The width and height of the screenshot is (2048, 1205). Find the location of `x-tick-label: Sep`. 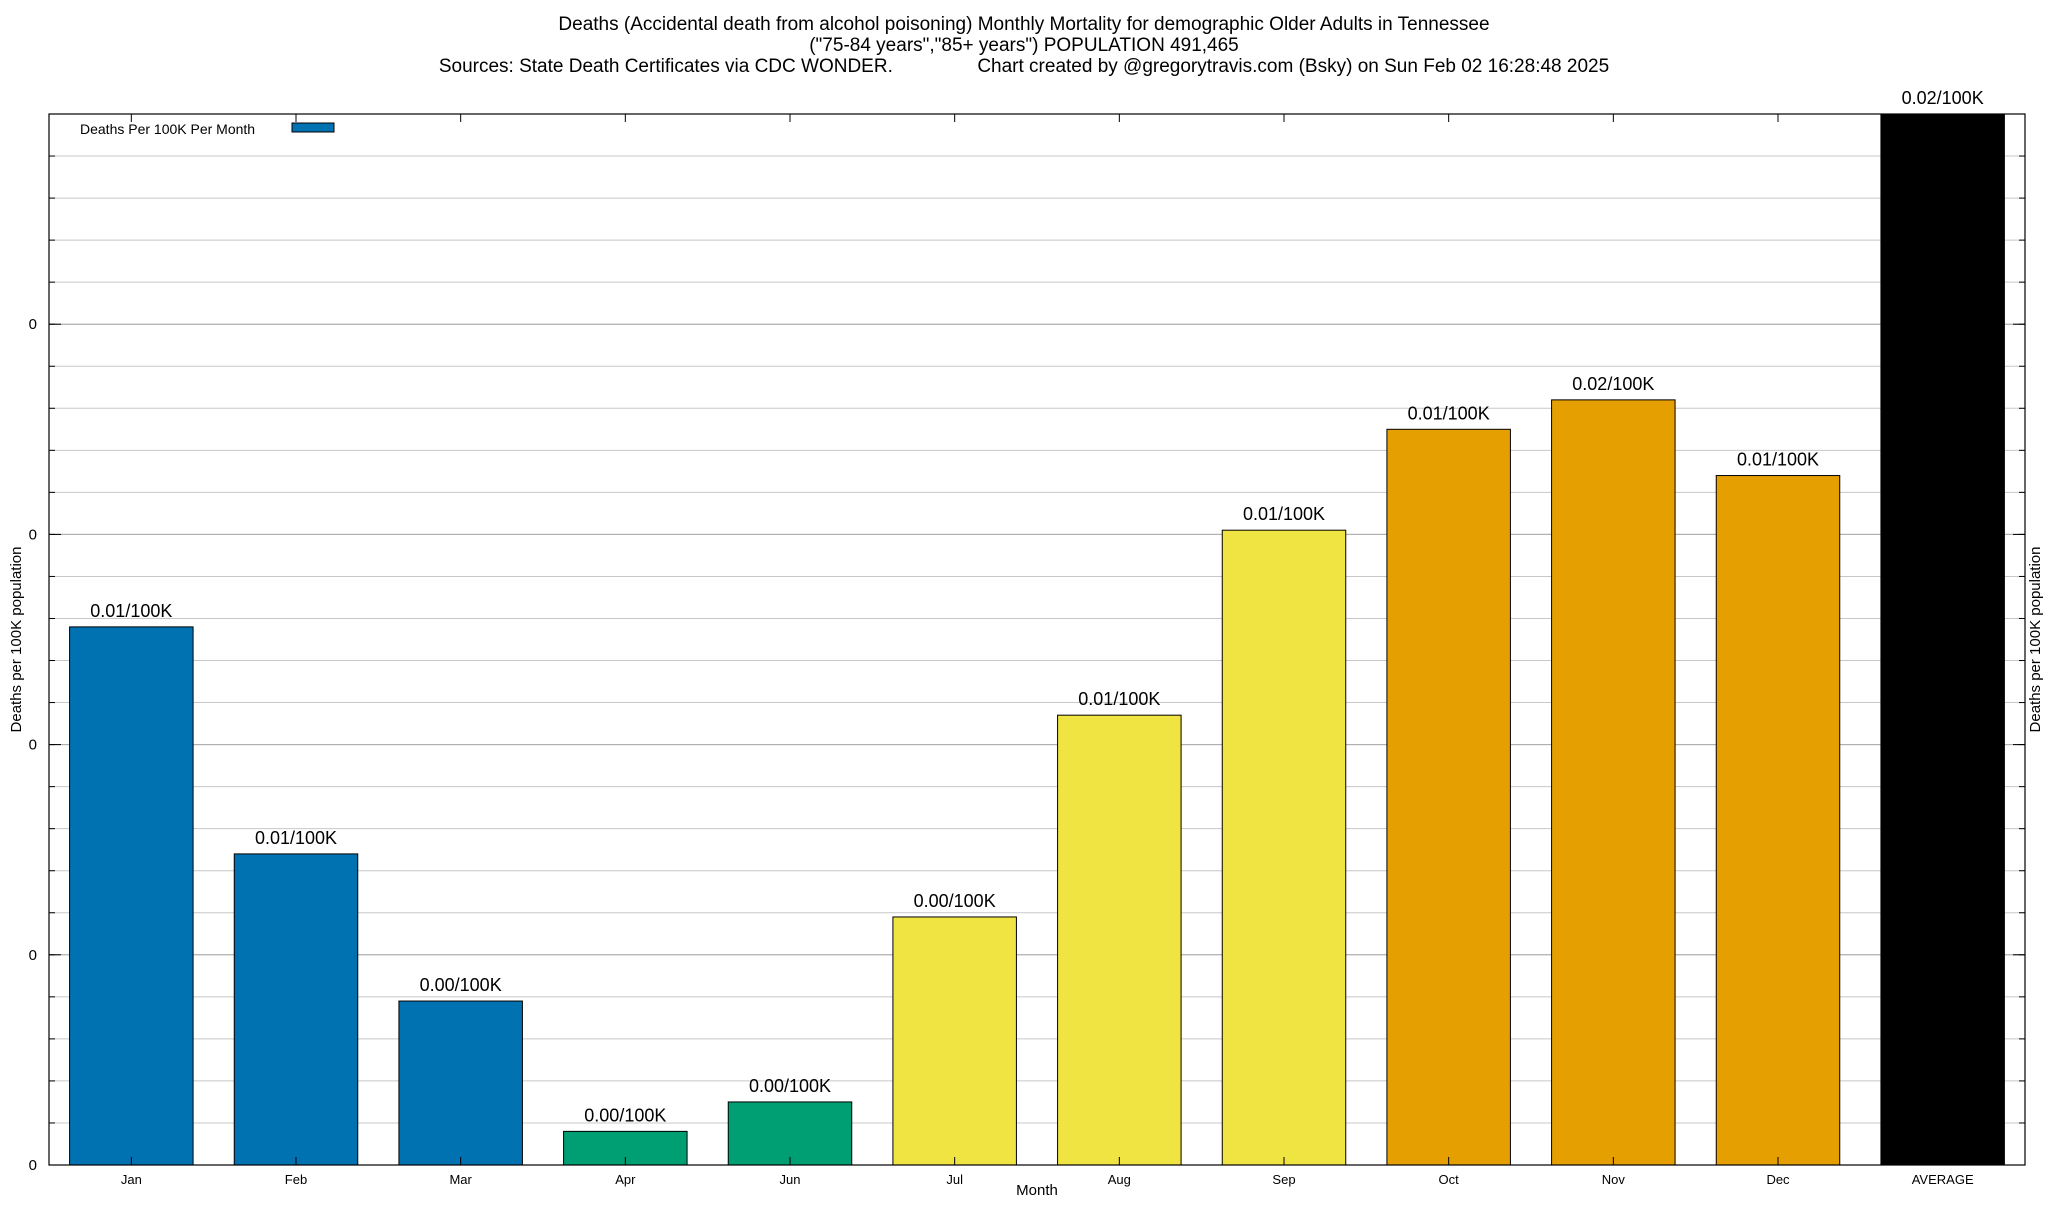

x-tick-label: Sep is located at coordinates (1283, 1179).